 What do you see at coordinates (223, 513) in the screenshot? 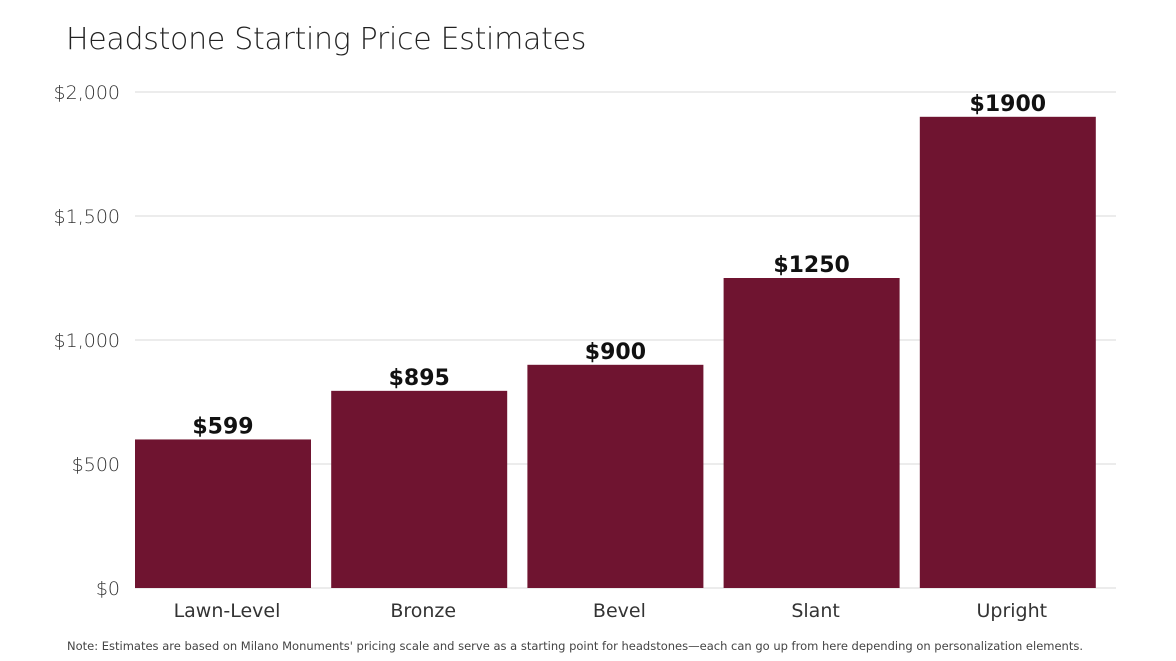
I see `bar-lawn-level` at bounding box center [223, 513].